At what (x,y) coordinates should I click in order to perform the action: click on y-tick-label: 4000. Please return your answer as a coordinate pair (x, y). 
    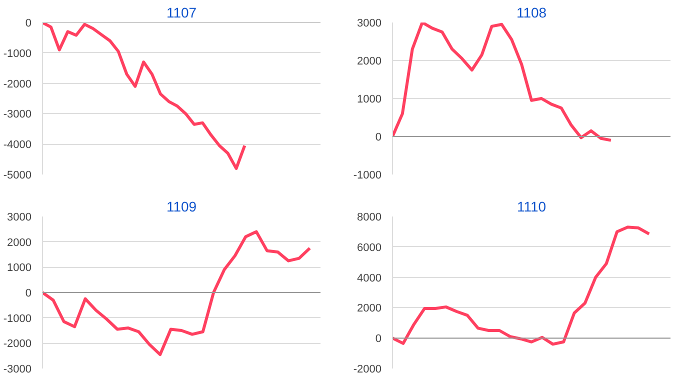
    Looking at the image, I should click on (369, 278).